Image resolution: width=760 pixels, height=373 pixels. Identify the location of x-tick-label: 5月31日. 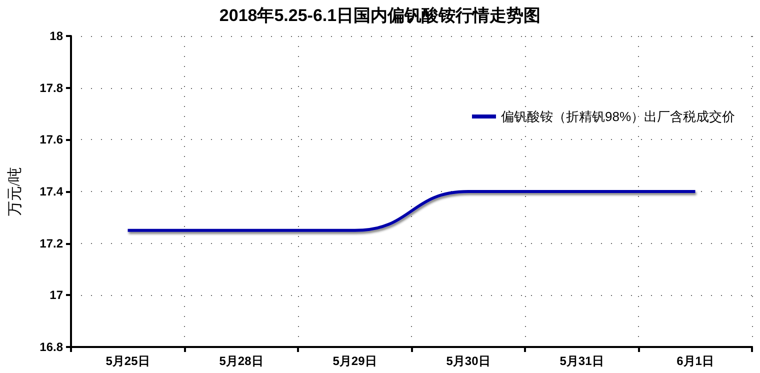
(582, 361).